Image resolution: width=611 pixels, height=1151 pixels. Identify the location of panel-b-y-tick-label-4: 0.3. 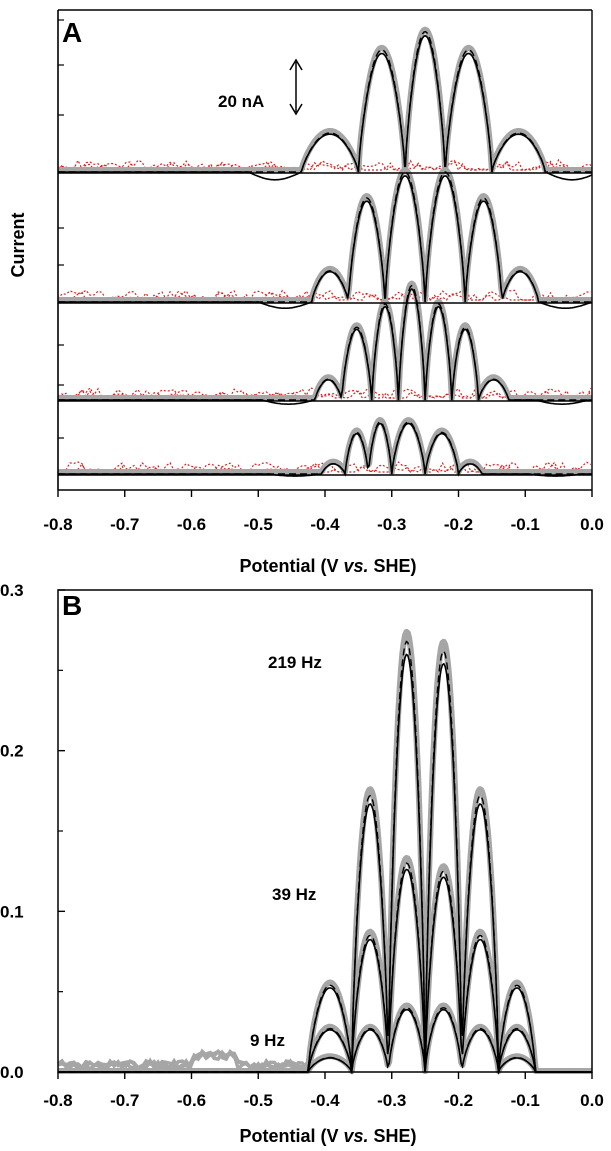
(12, 590).